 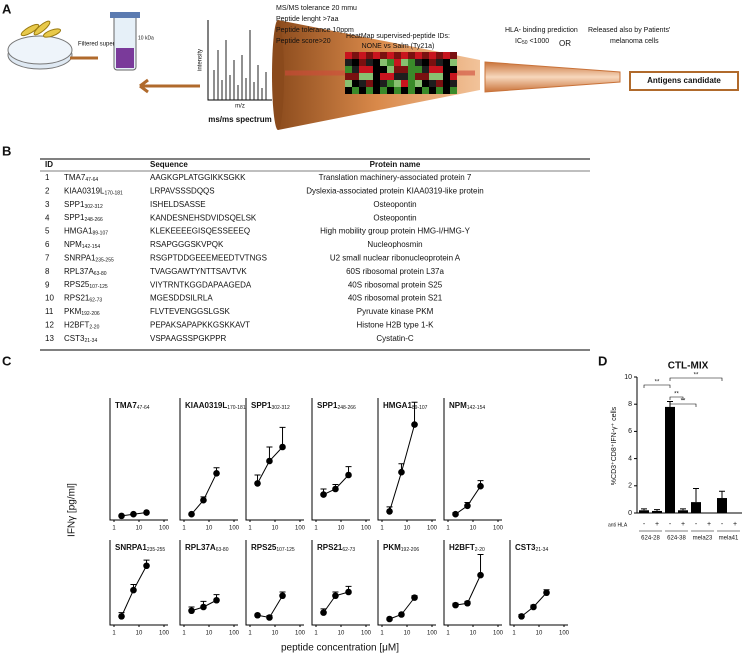 I want to click on table-cell: AAGKGPLATGGIKKSGKK, so click(x=198, y=177).